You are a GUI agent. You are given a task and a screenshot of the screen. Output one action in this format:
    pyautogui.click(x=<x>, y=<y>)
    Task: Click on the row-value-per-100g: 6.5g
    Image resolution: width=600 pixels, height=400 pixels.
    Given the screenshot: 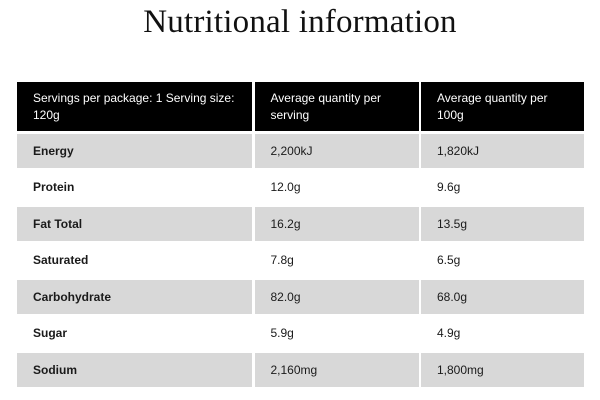 What is the action you would take?
    pyautogui.click(x=502, y=260)
    